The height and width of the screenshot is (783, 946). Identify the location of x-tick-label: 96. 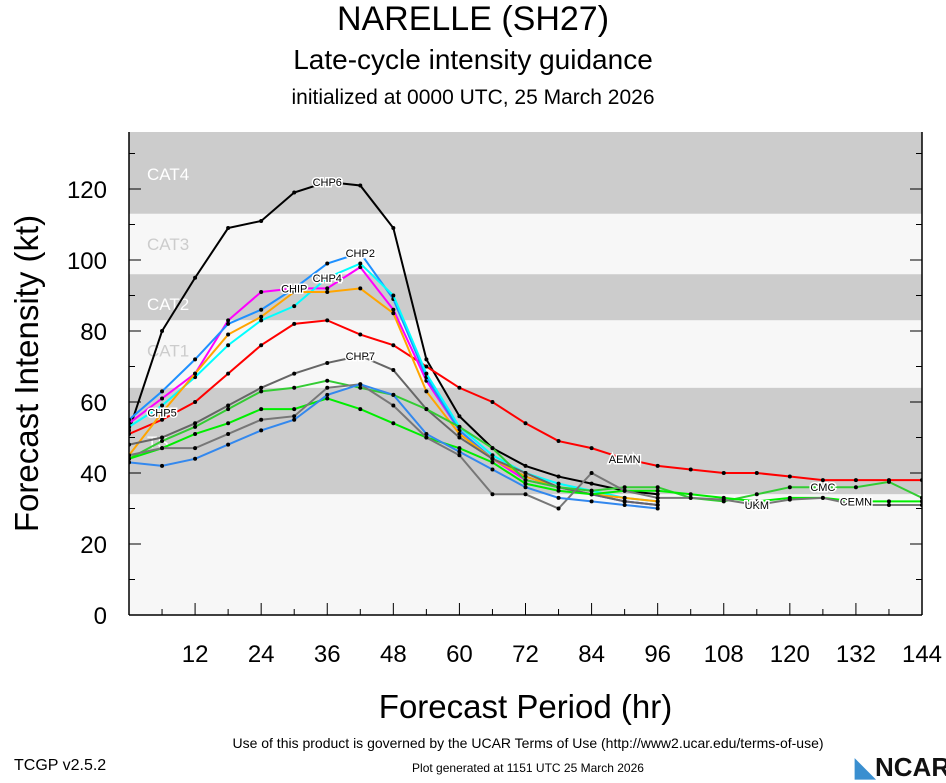
(657, 654).